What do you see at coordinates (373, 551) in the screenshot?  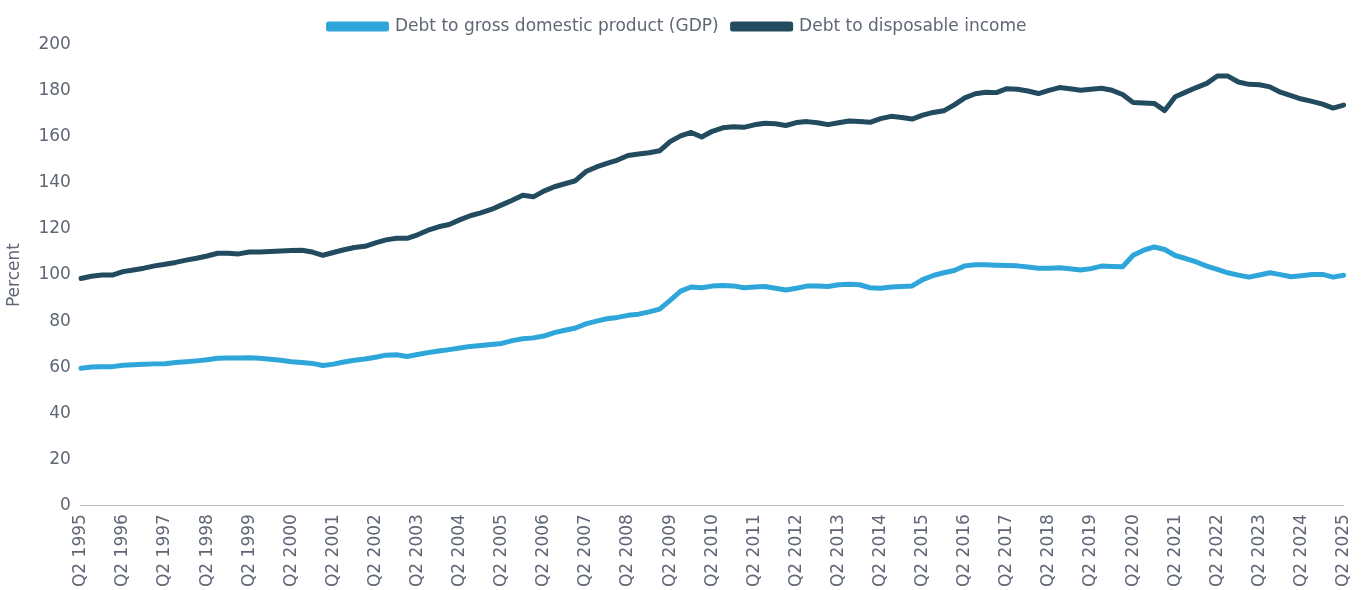 I see `x-tick-label: Q2 2002` at bounding box center [373, 551].